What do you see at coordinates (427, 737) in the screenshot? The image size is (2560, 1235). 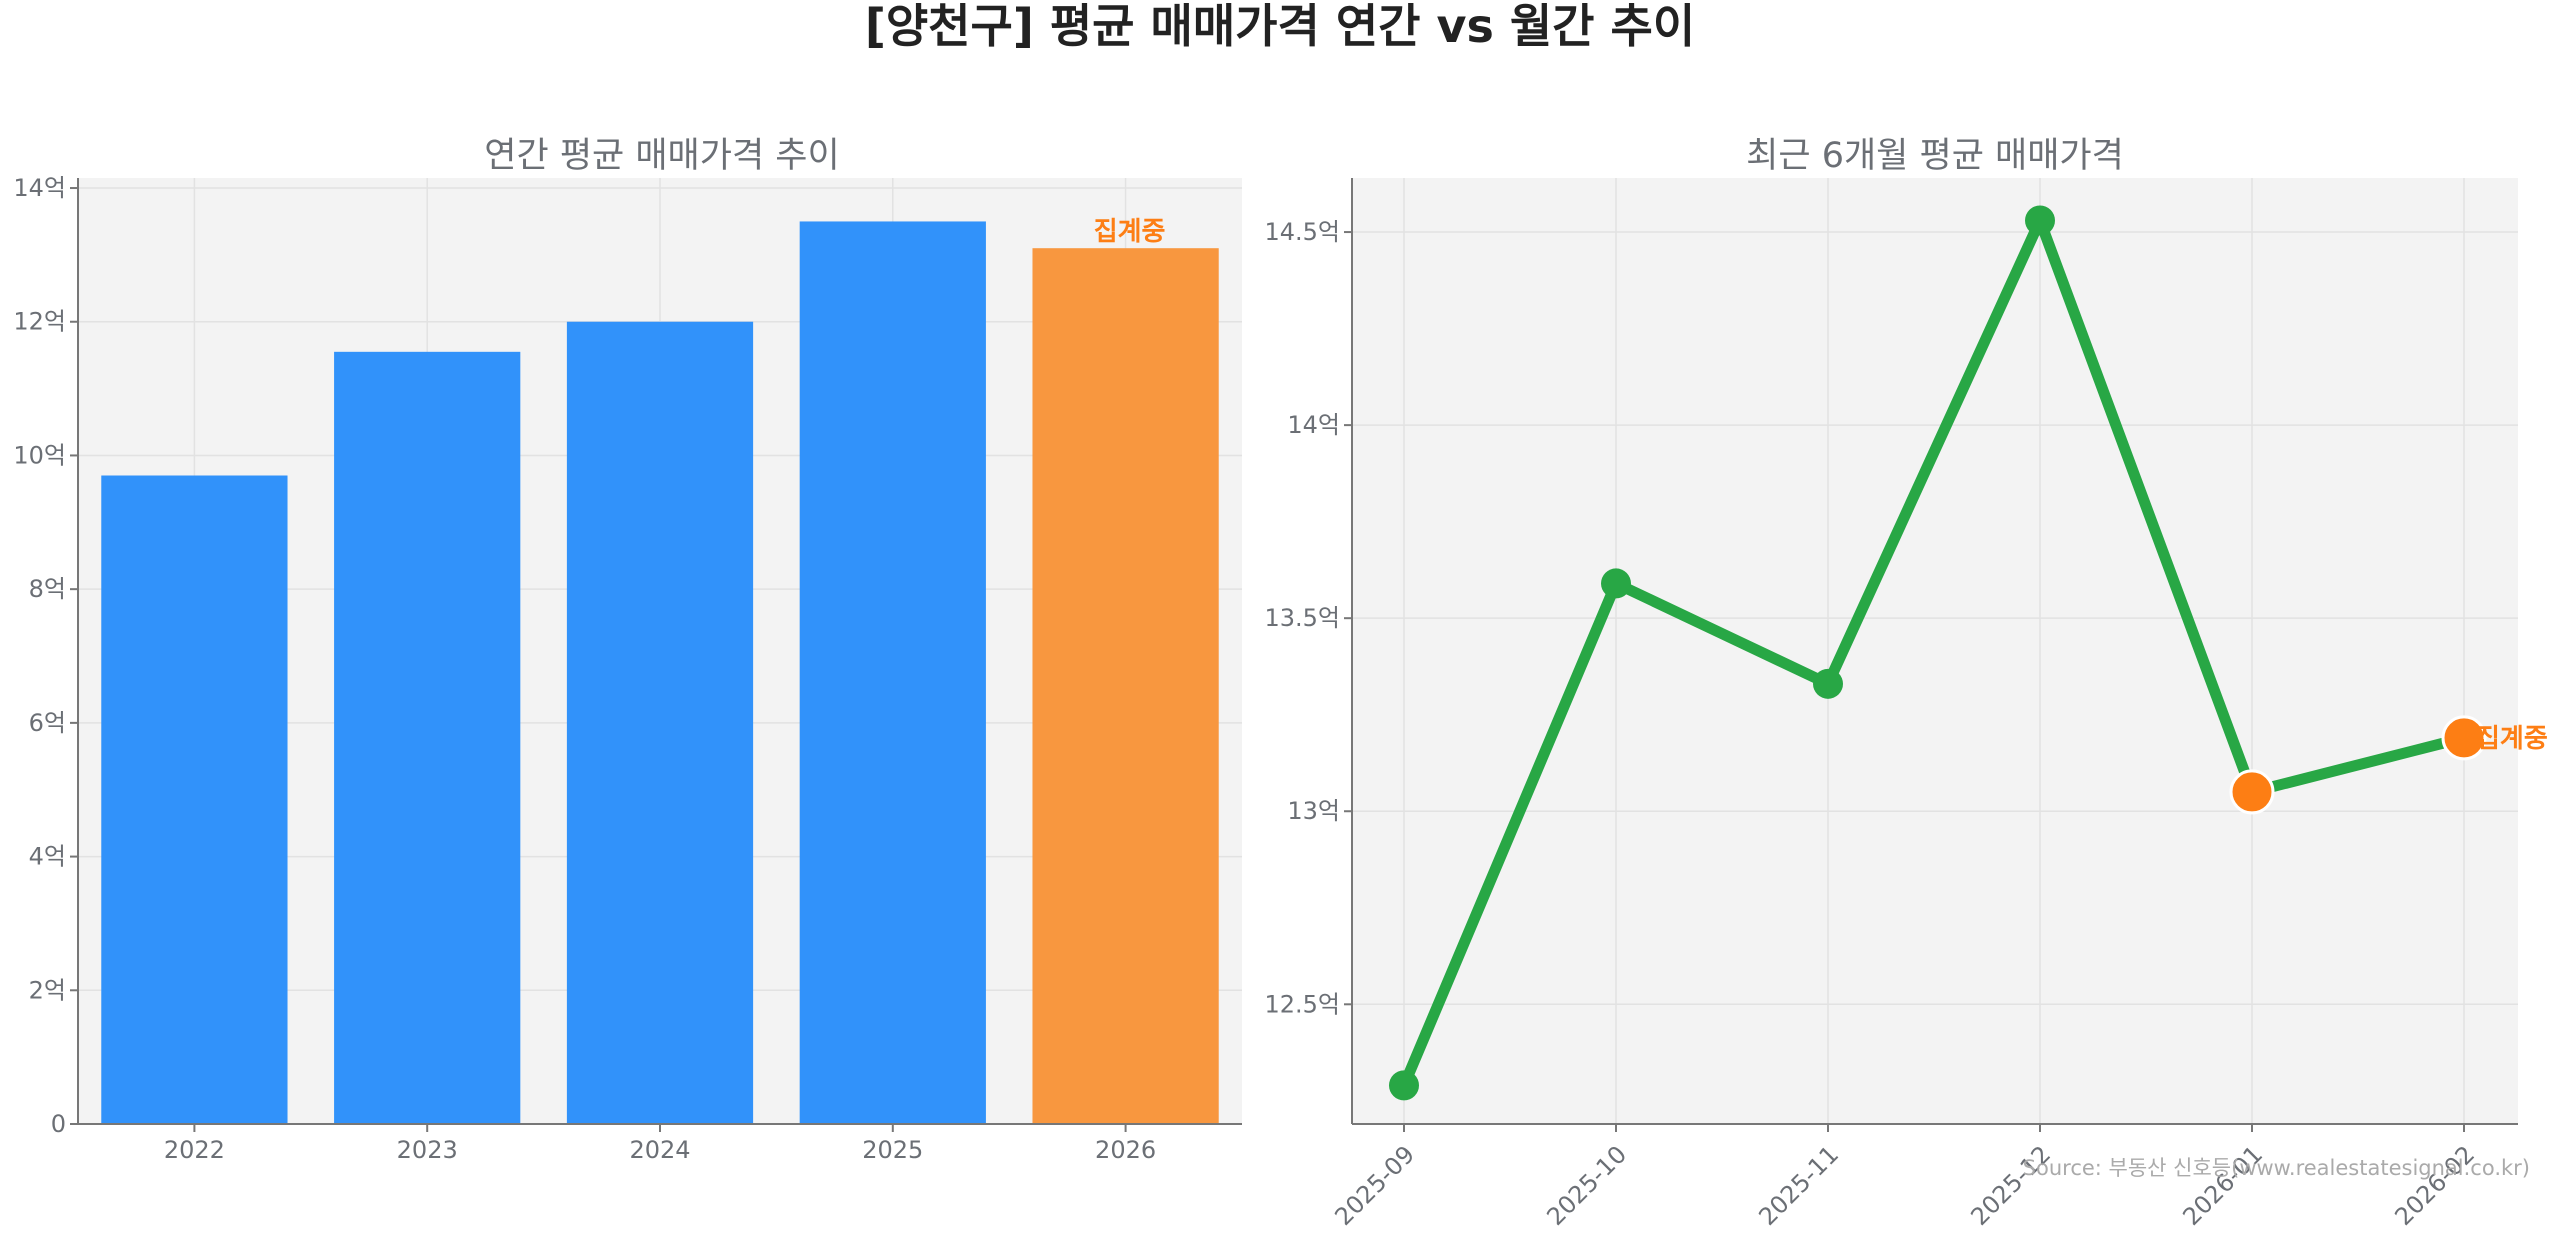 I see `bar-2023` at bounding box center [427, 737].